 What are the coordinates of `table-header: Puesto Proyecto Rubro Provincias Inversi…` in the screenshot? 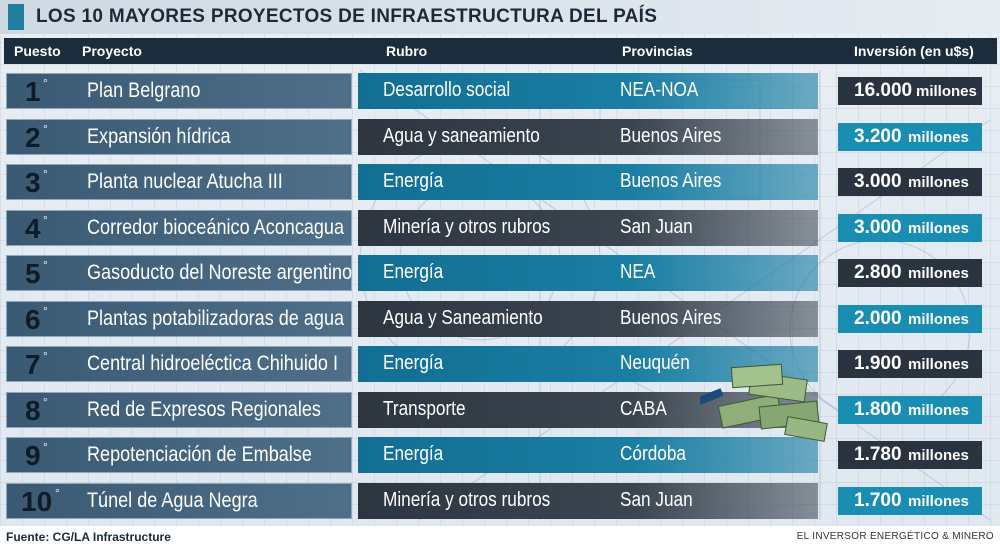 It's located at (500, 51).